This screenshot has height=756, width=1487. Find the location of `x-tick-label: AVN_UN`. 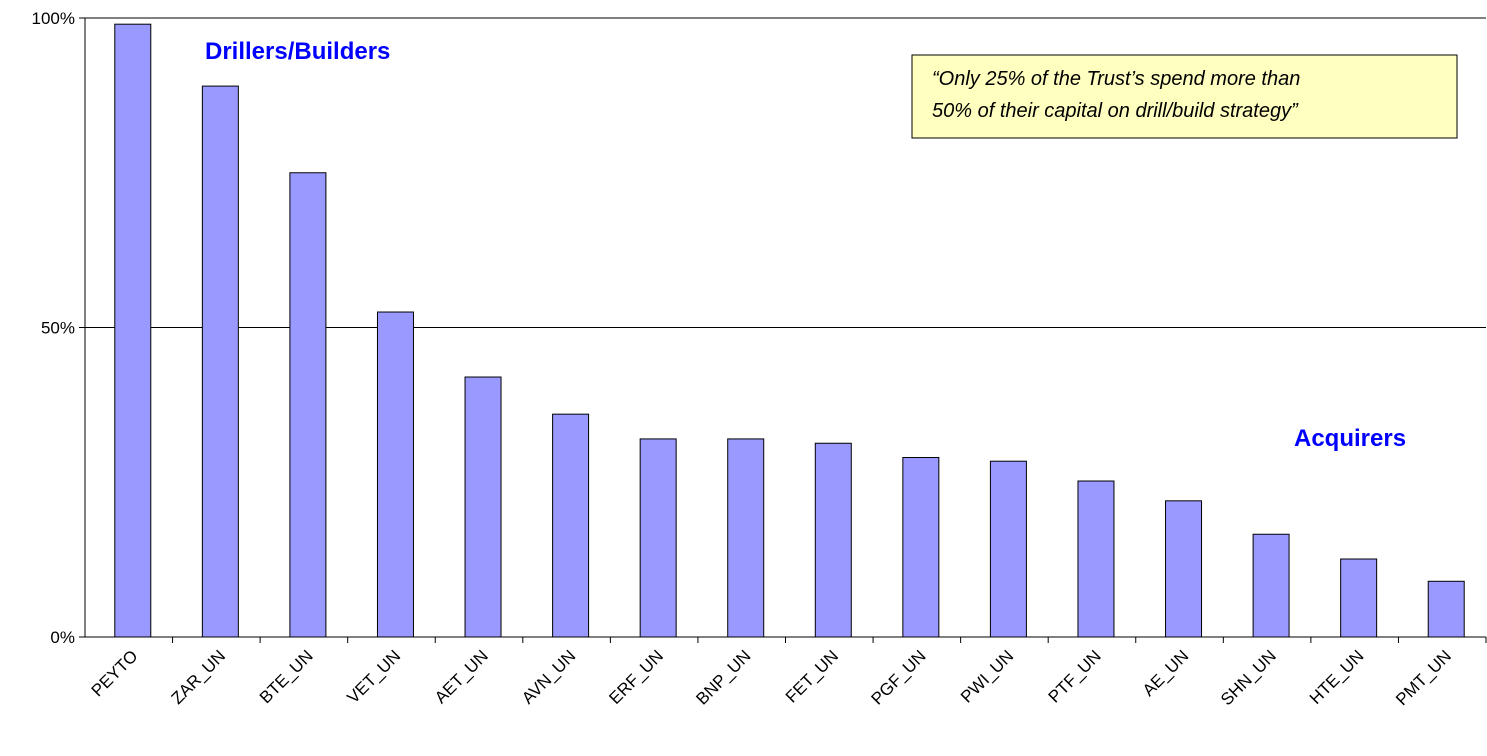

x-tick-label: AVN_UN is located at coordinates (548, 676).